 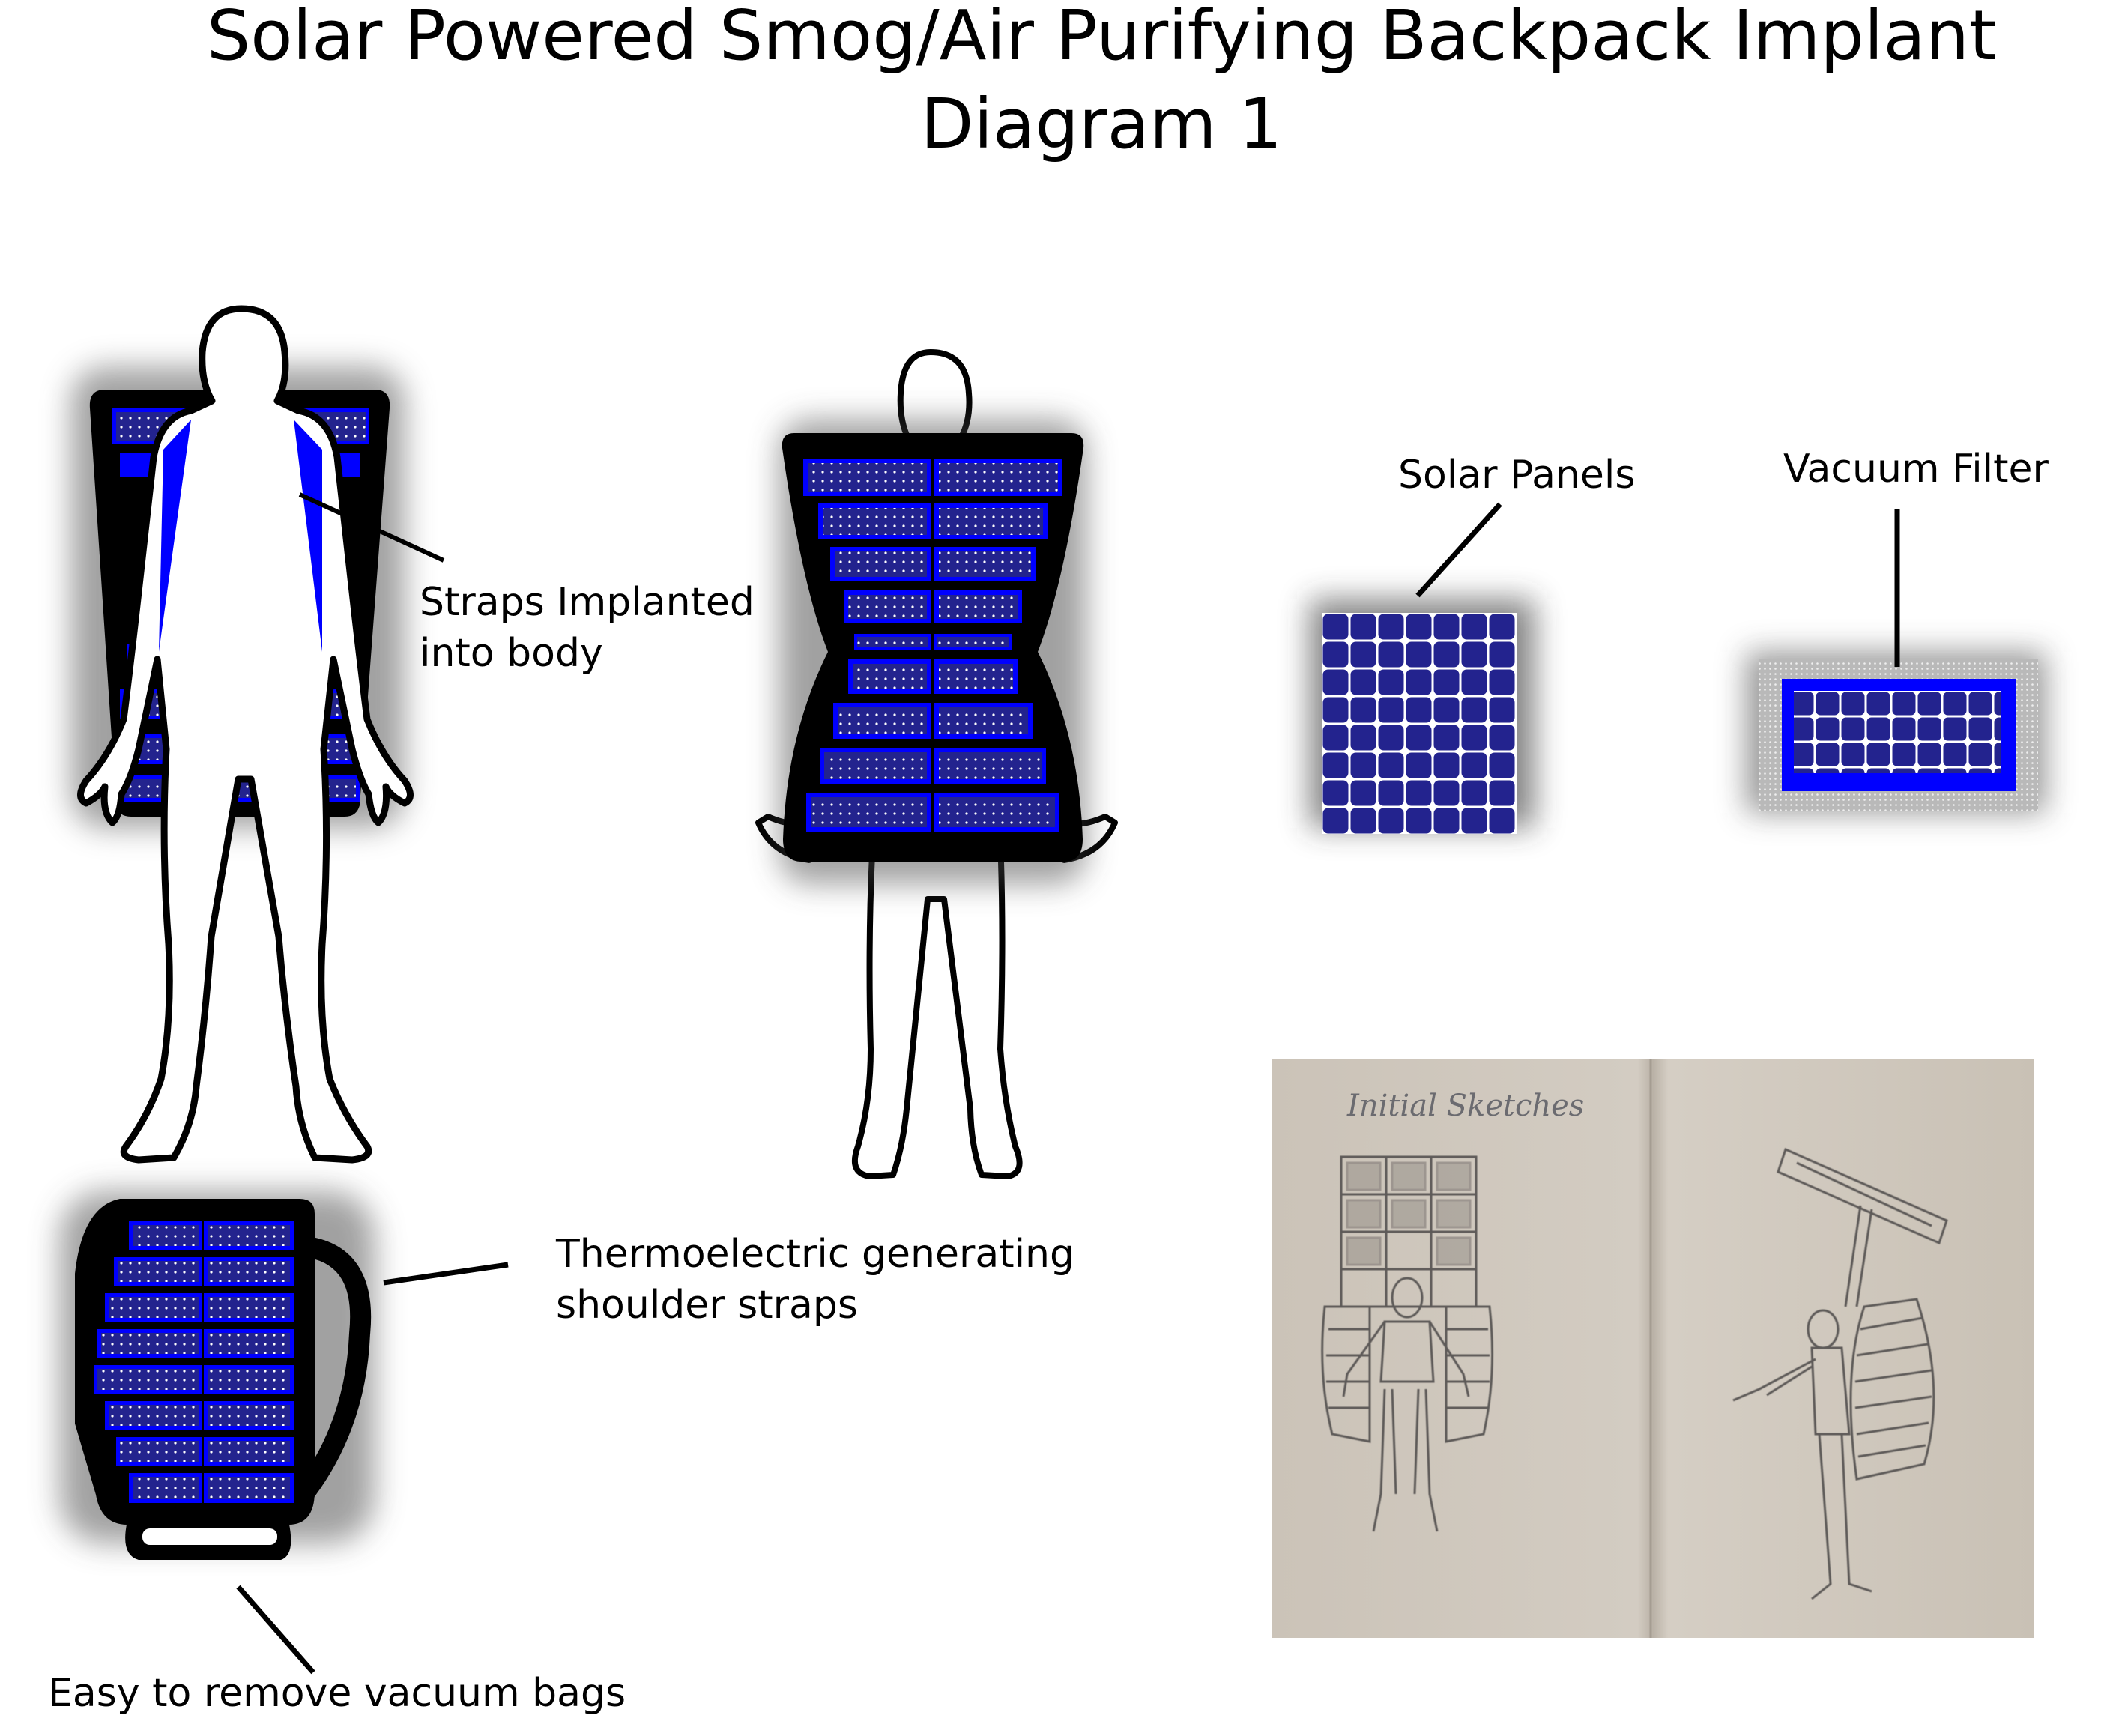 I want to click on sketch-figure-side, so click(x=1840, y=1373).